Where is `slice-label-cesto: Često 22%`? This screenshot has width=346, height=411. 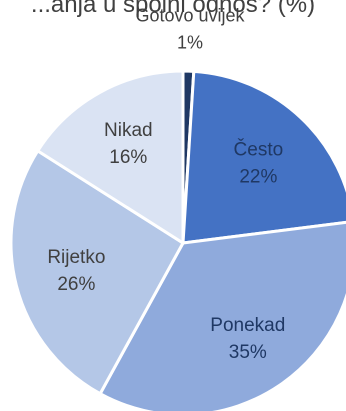 slice-label-cesto: Često 22% is located at coordinates (259, 162).